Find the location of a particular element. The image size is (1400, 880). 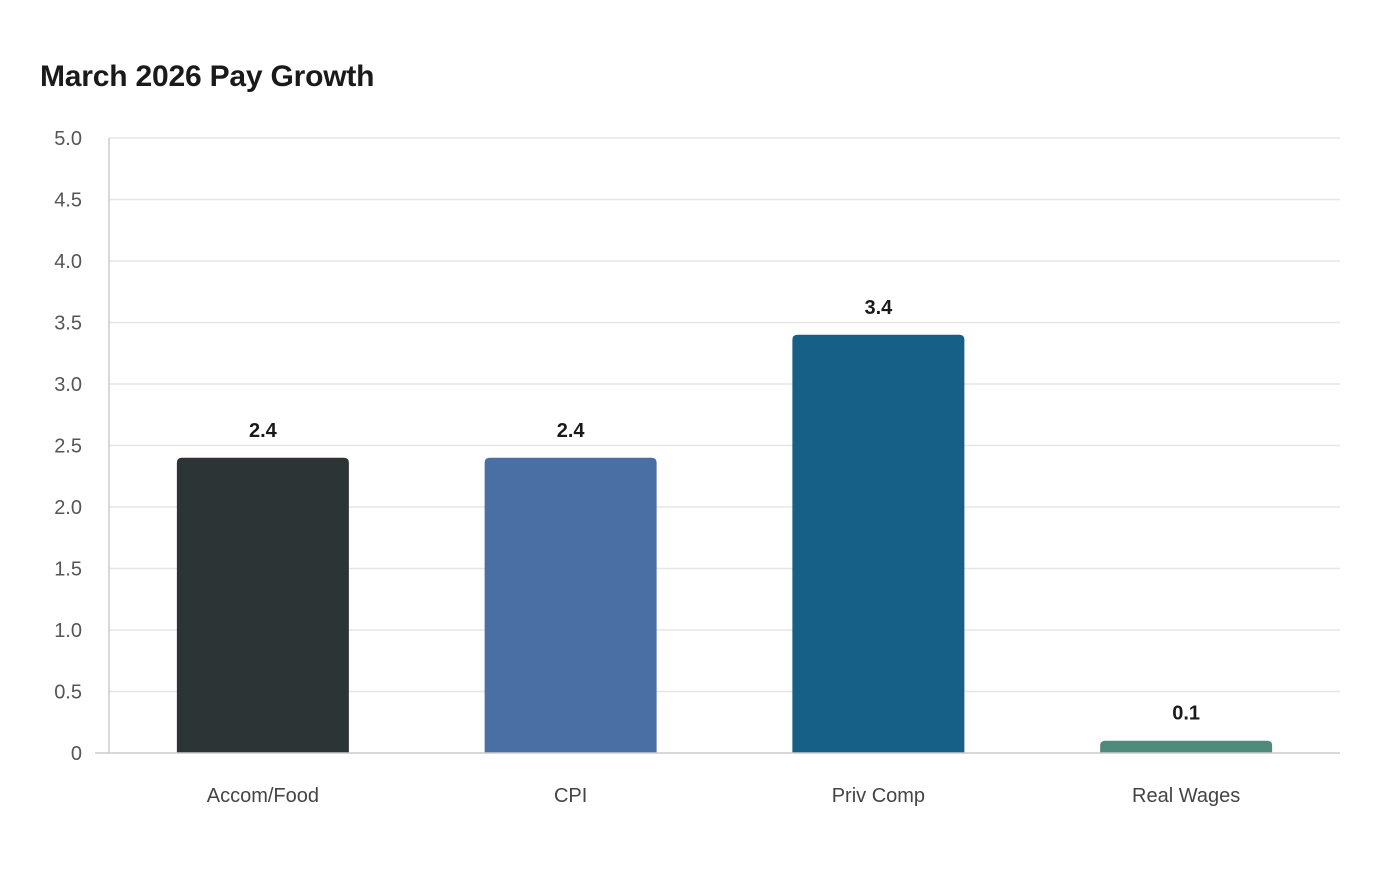

y-tick-label: 4.0 is located at coordinates (68, 262).